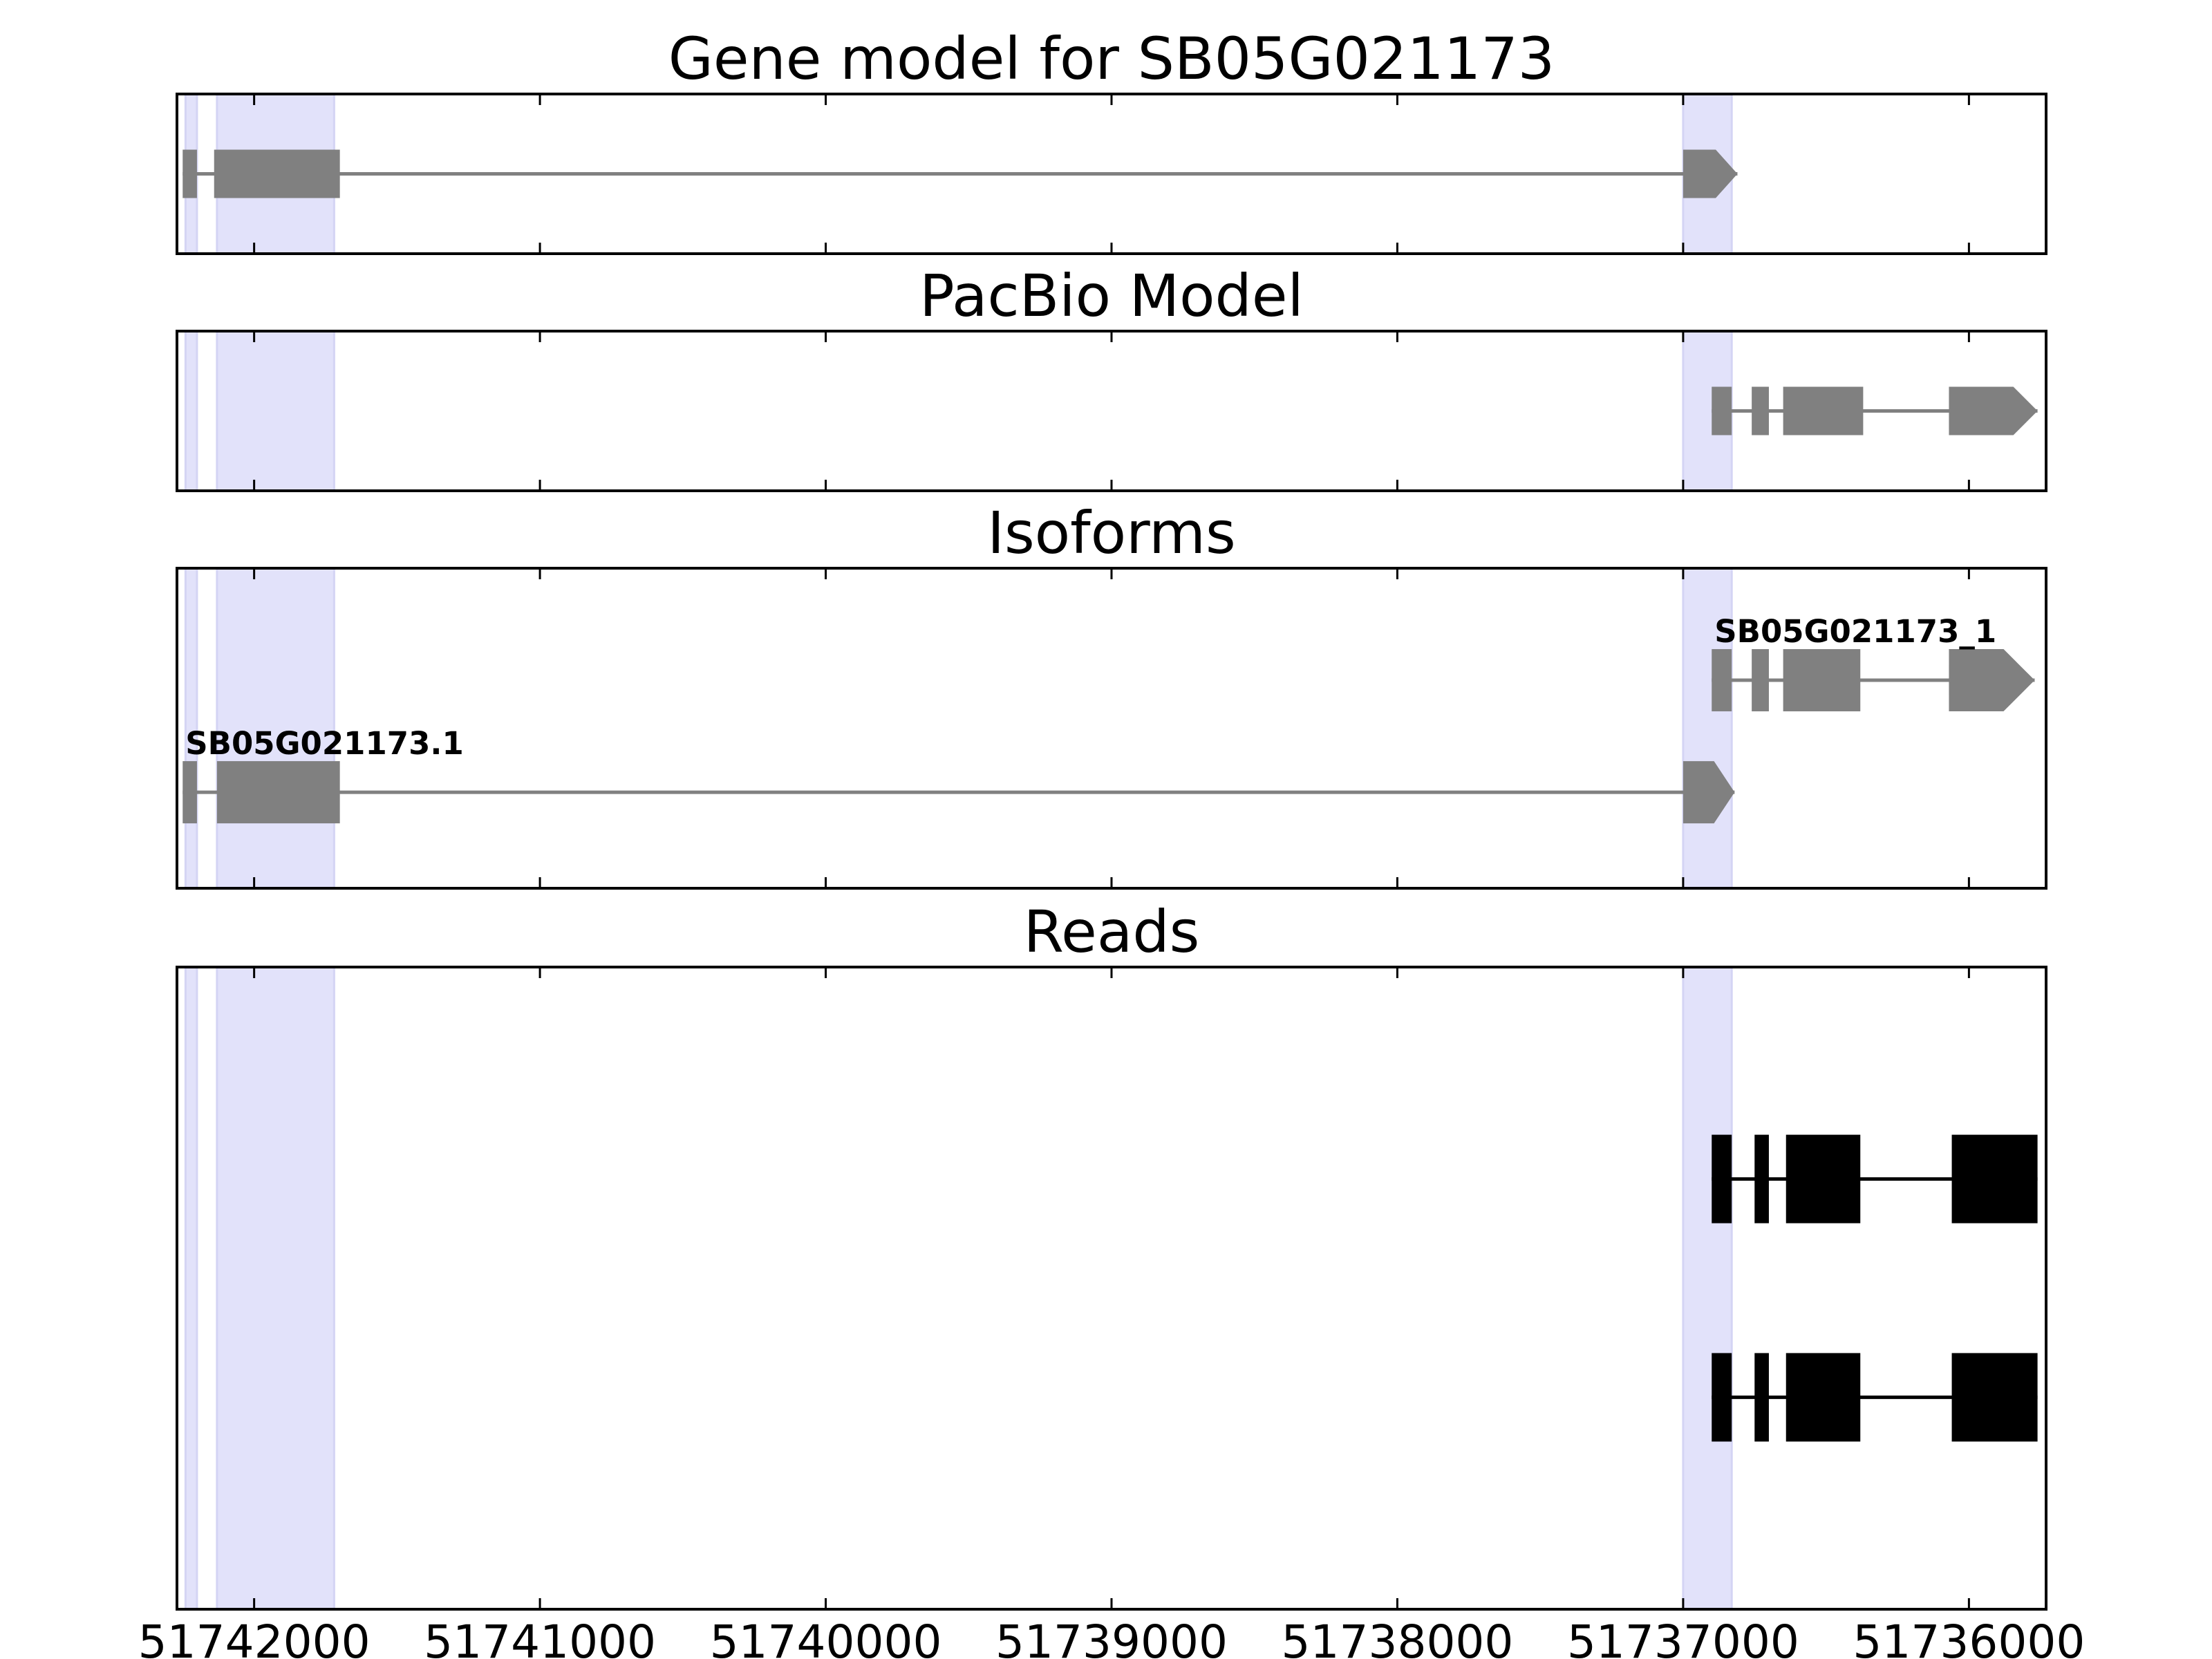  I want to click on isoforms-title: Isoforms, so click(1111, 533).